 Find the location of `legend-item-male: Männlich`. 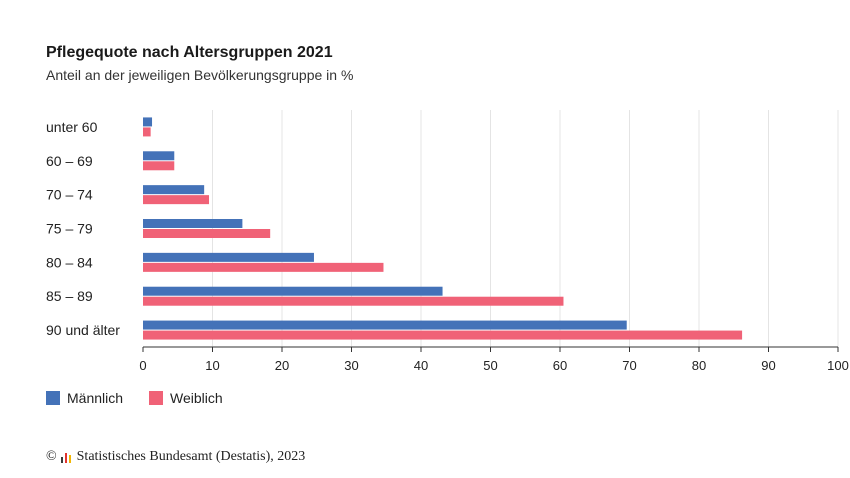

legend-item-male: Männlich is located at coordinates (84, 398).